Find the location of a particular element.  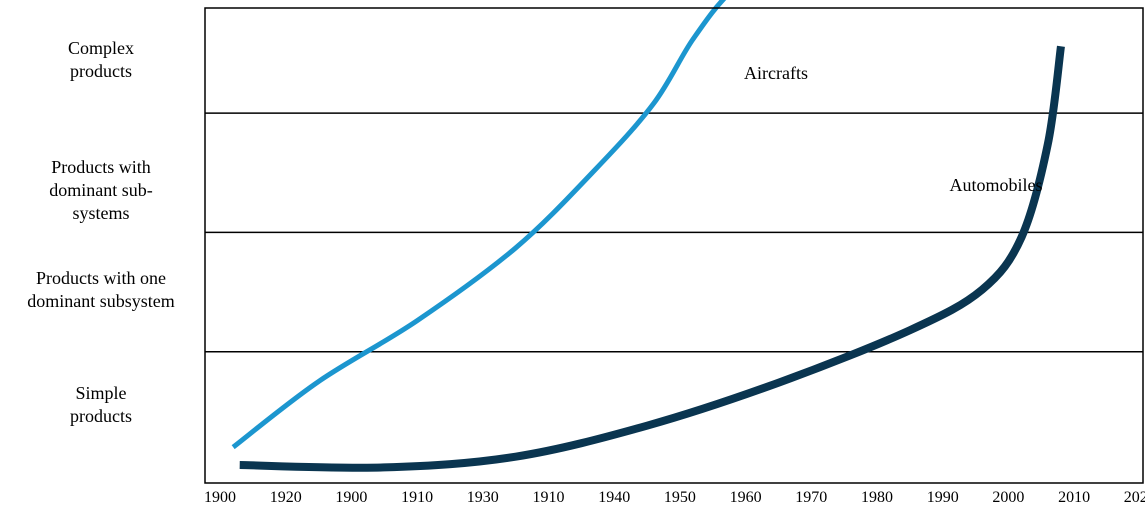

x-tick-label: 1960 is located at coordinates (746, 497).